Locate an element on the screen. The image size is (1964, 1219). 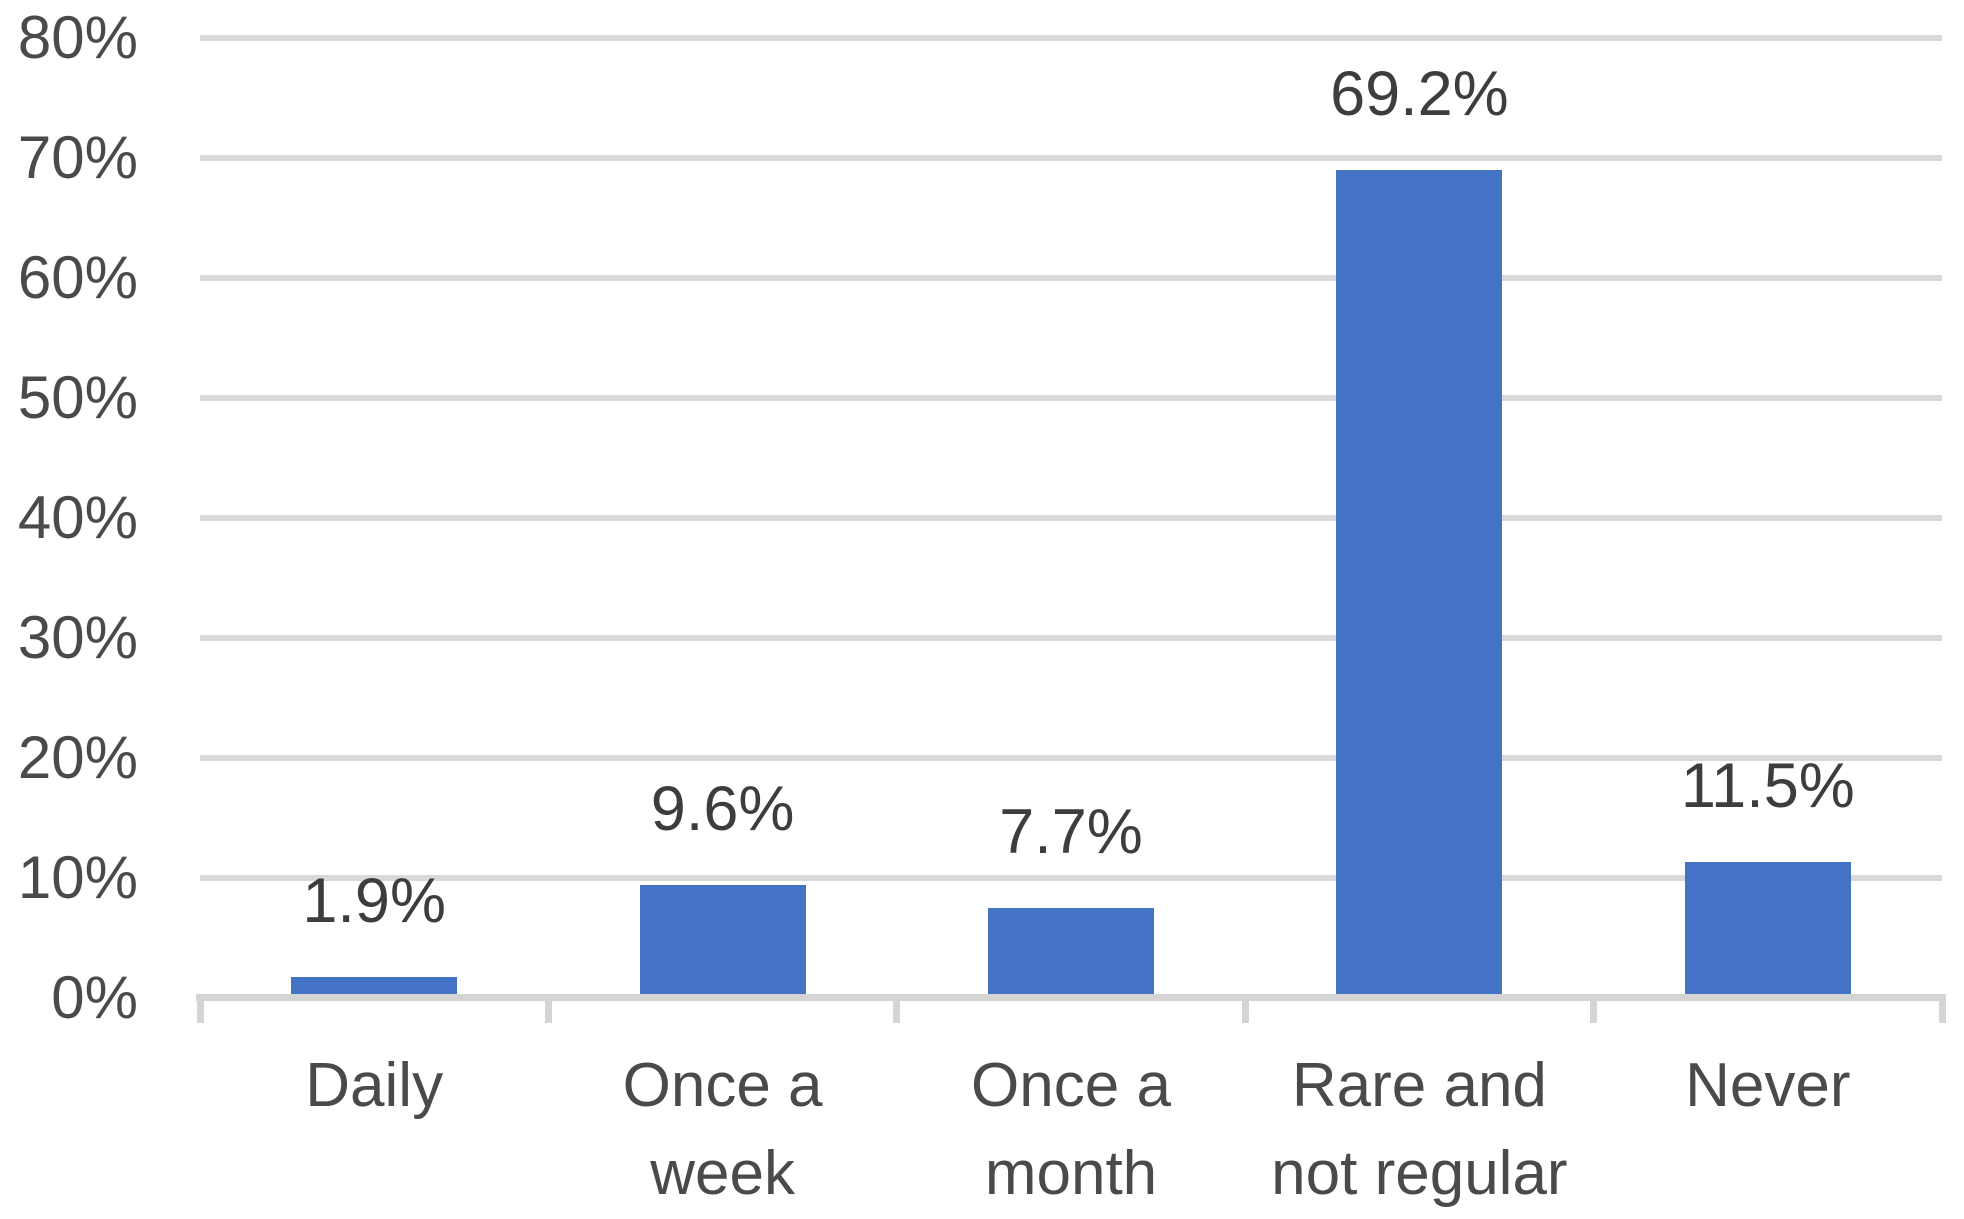
x-axis-category-label-never: Never is located at coordinates (1768, 1085).